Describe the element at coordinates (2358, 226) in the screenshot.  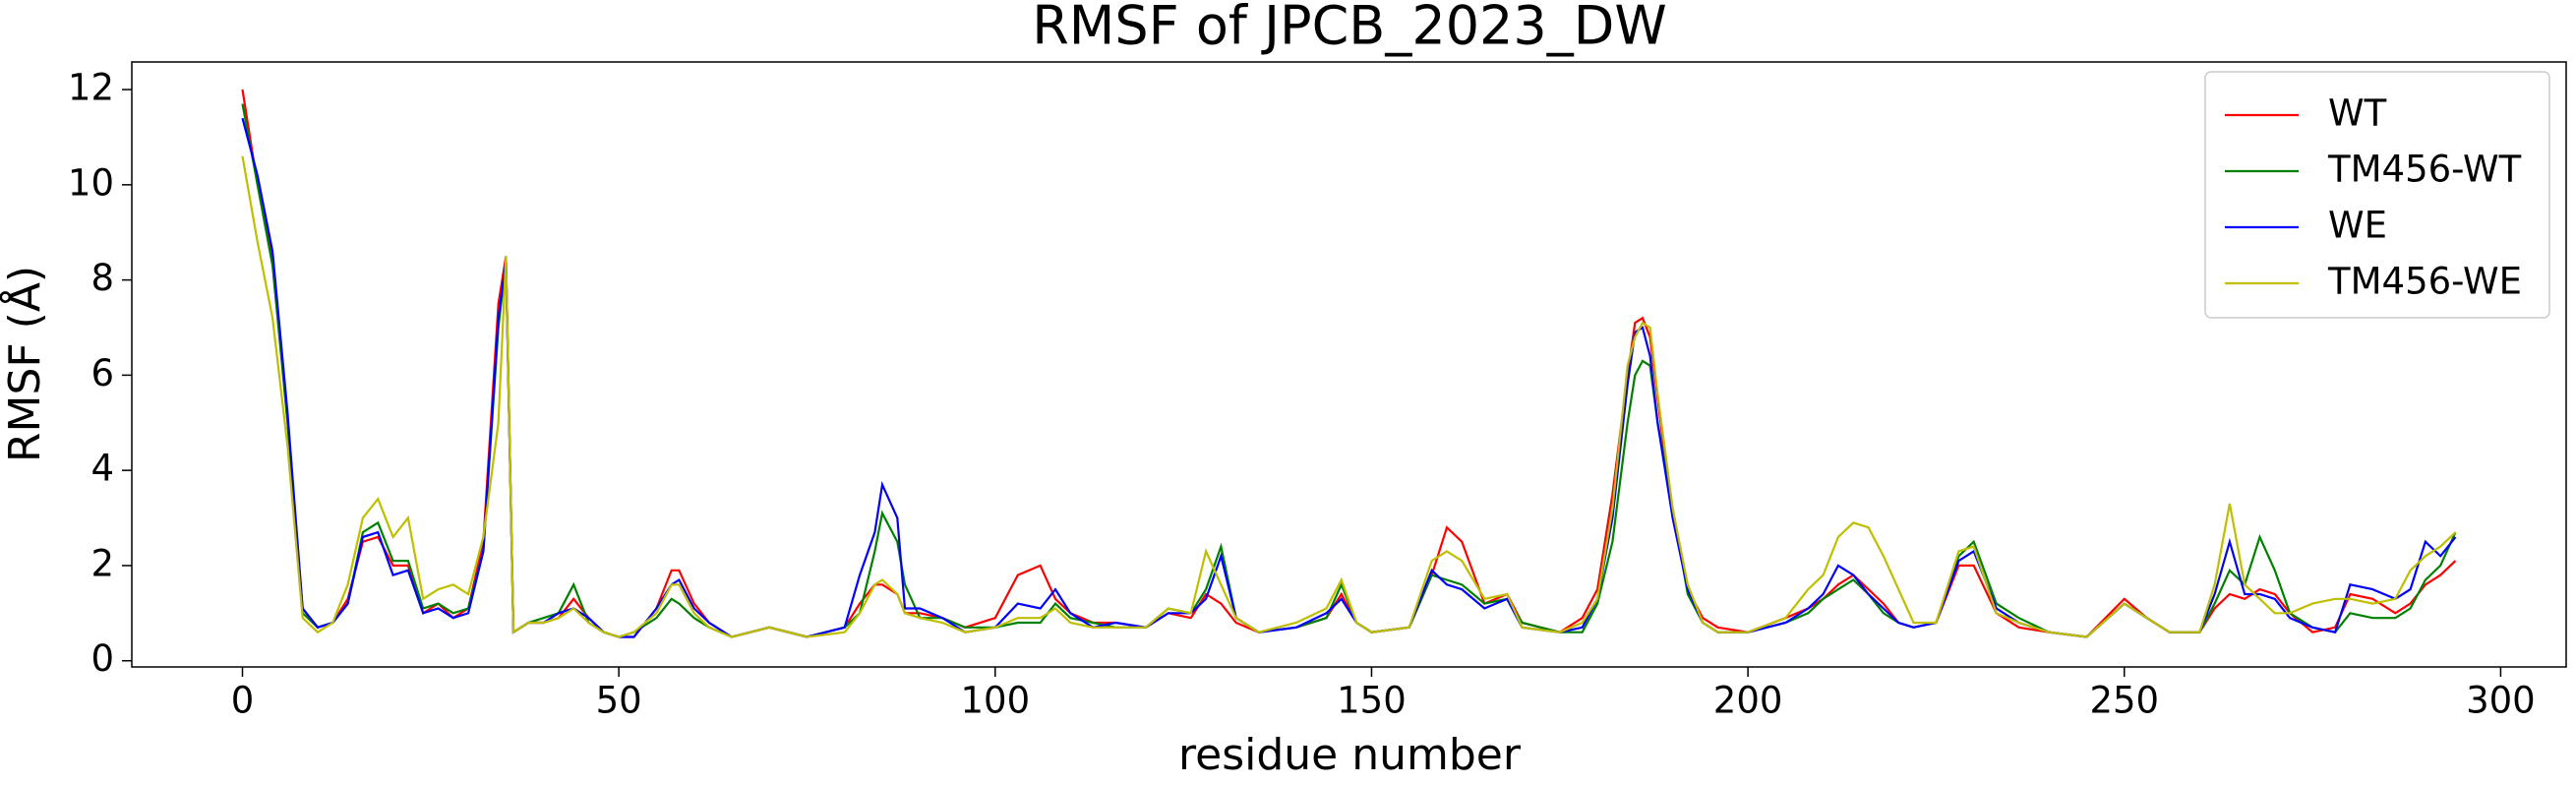
I see `legend-label: WE` at that location.